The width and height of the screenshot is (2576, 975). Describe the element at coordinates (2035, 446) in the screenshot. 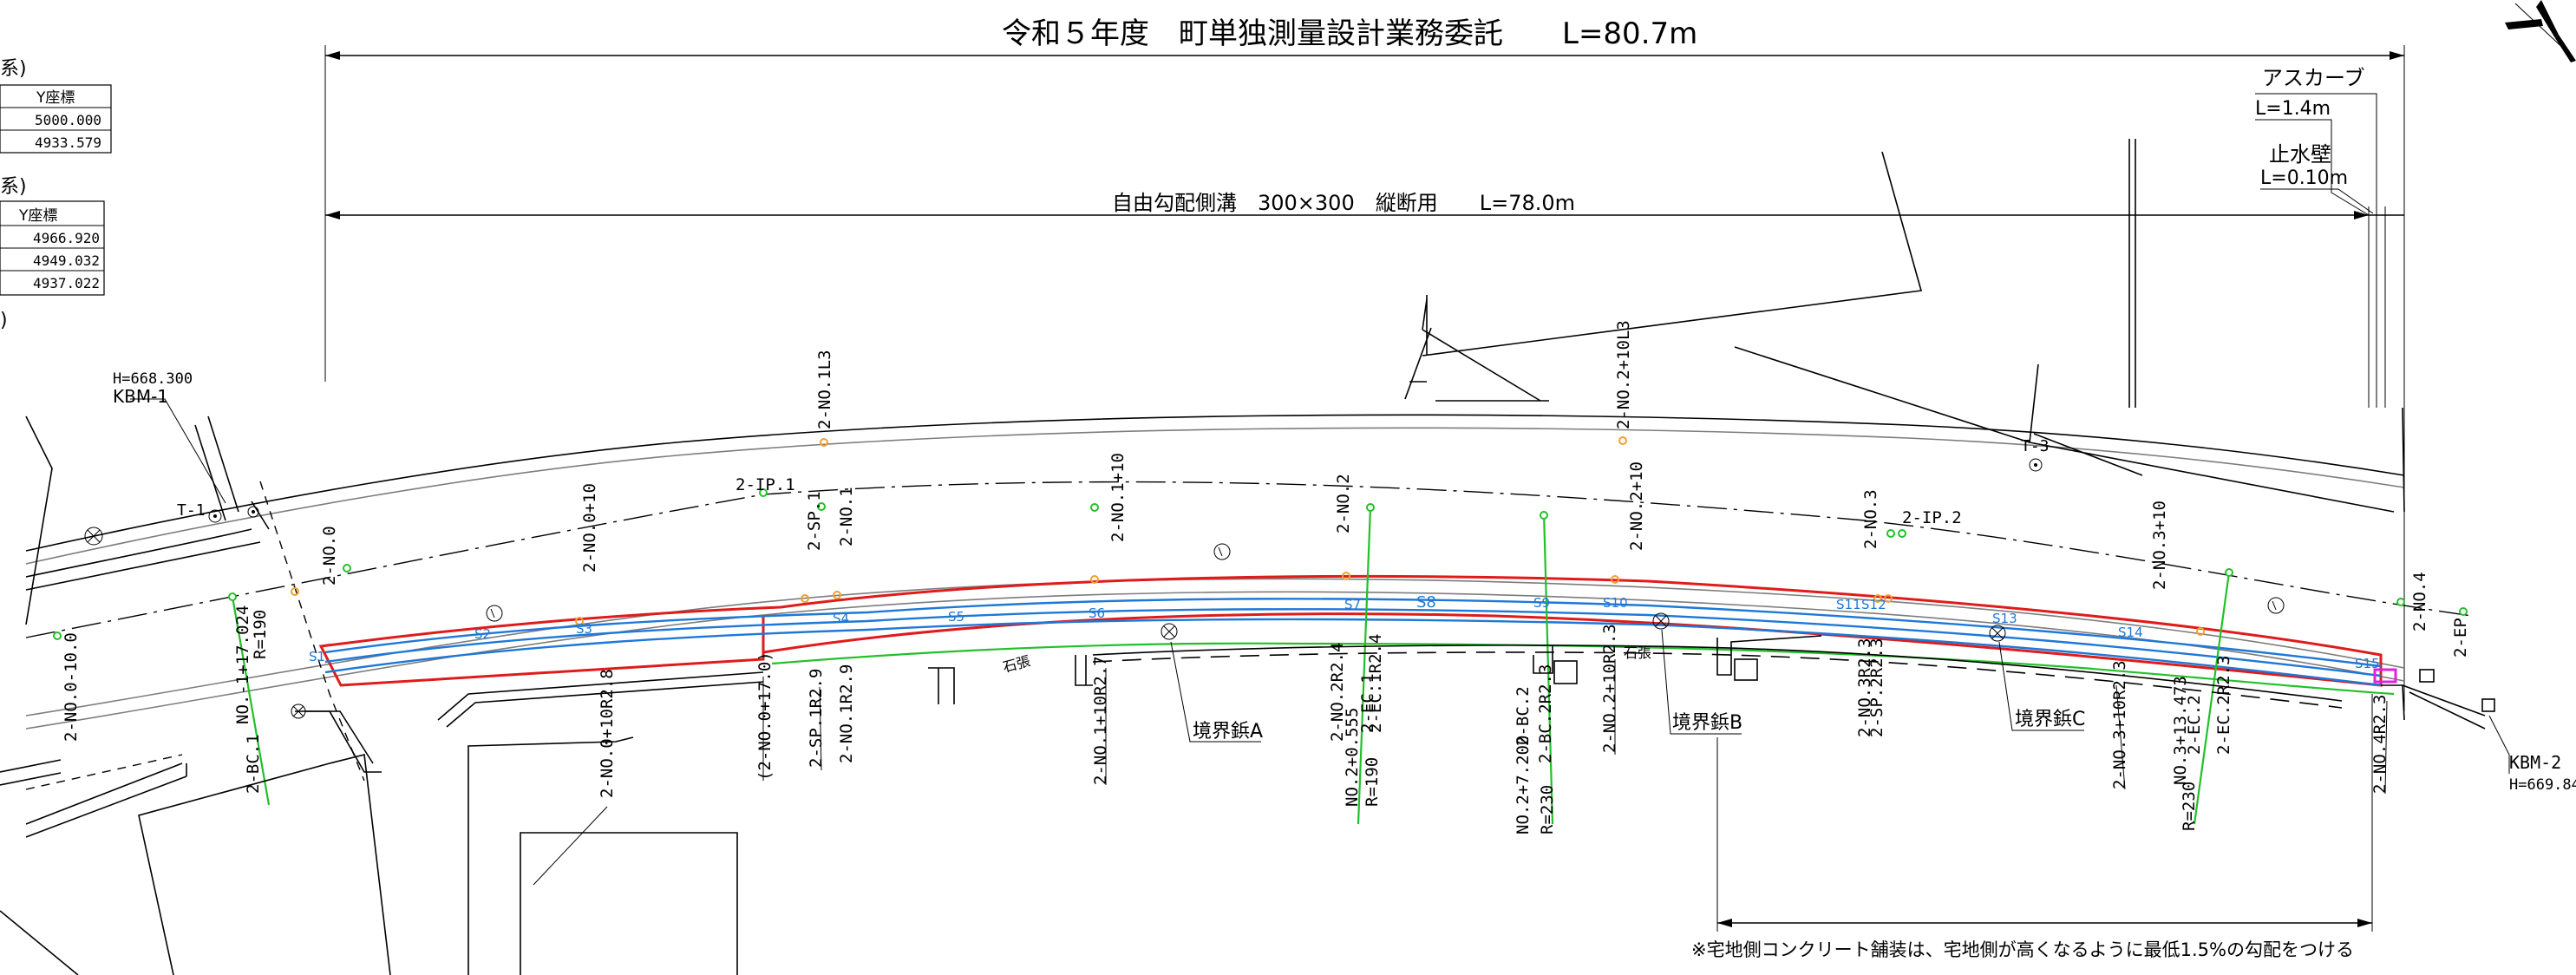

I see `t3-label: T-3` at that location.